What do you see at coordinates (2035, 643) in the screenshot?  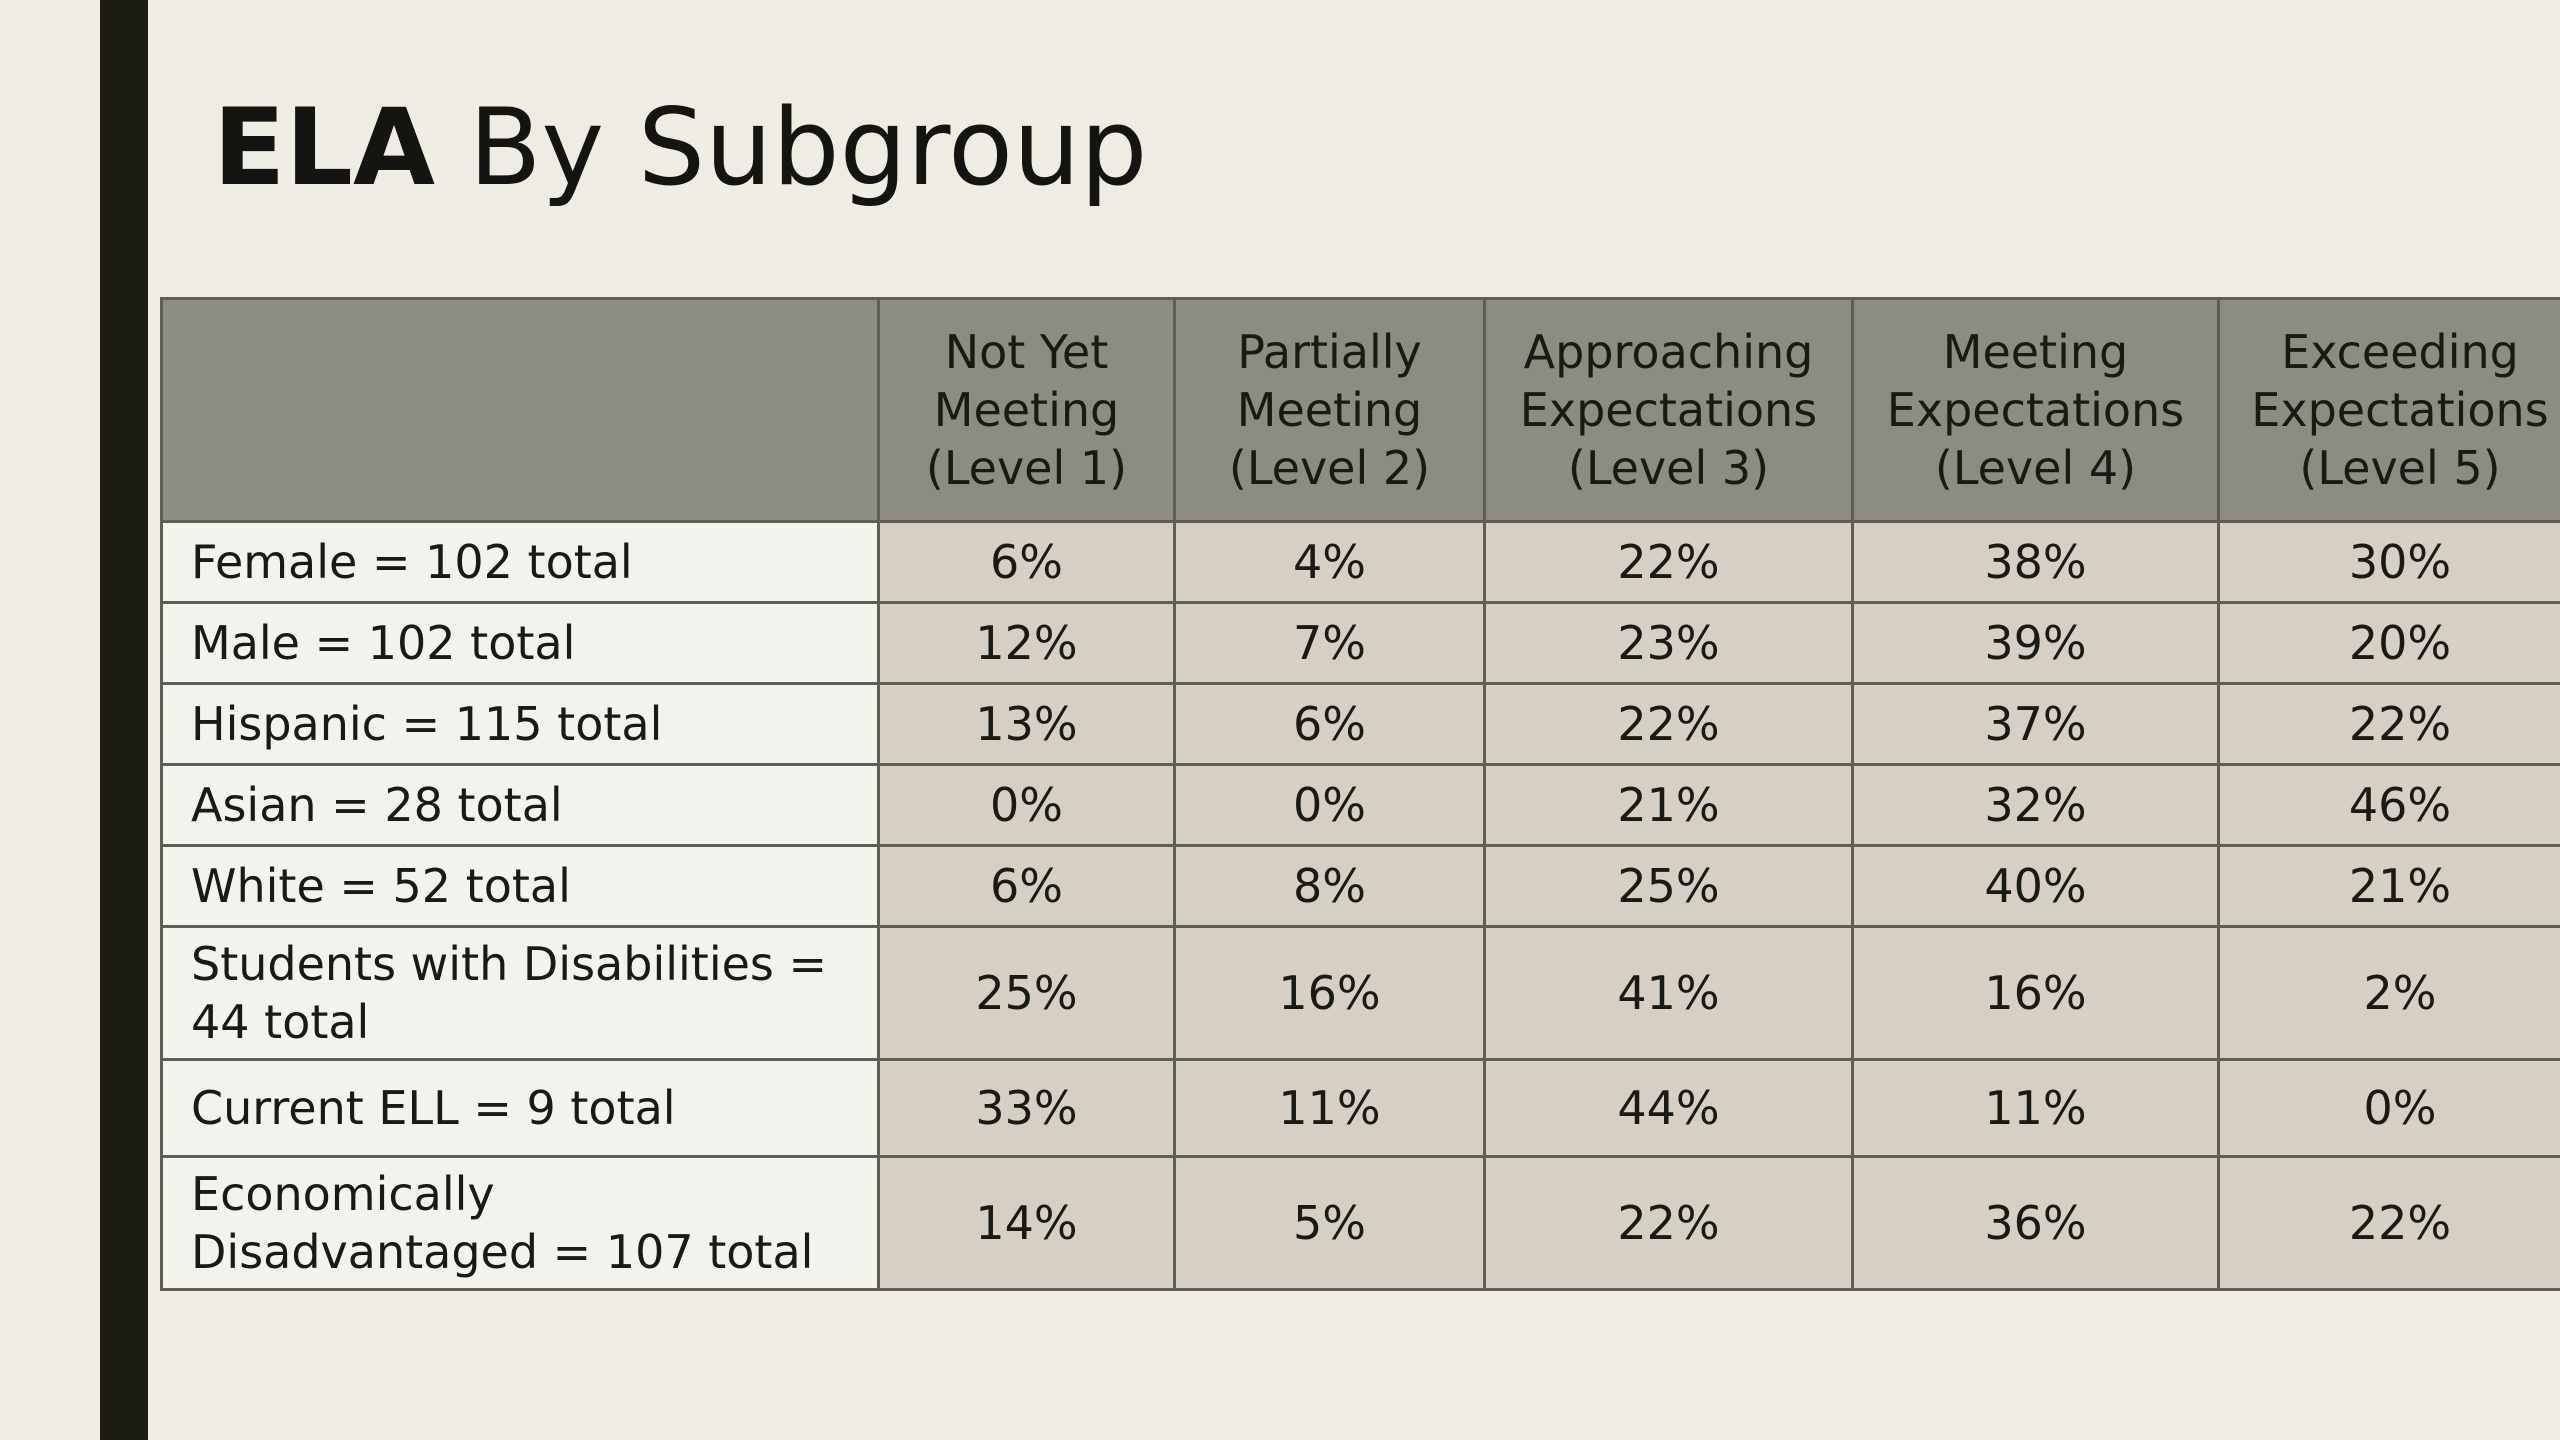 I see `table-cell: 39%` at bounding box center [2035, 643].